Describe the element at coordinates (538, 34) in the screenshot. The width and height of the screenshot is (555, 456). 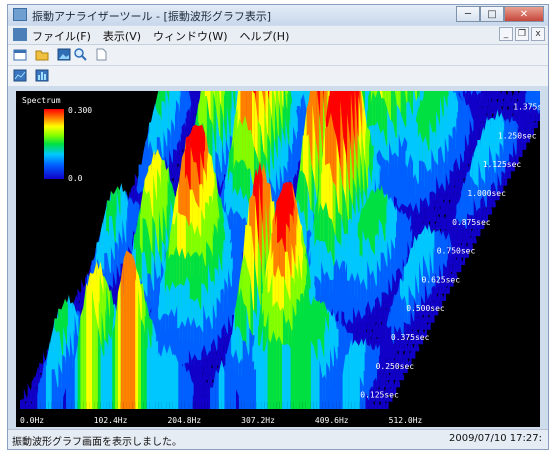
I see `child-close-button: x` at that location.